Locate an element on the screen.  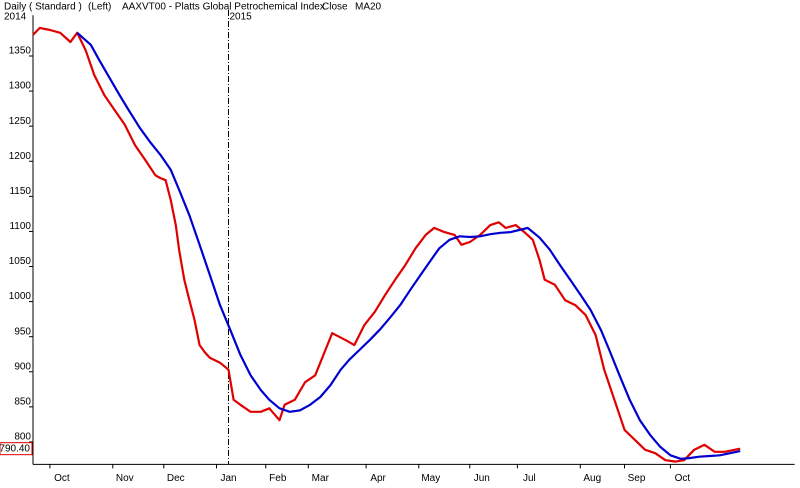
y-tick-label: 1150 is located at coordinates (20, 191).